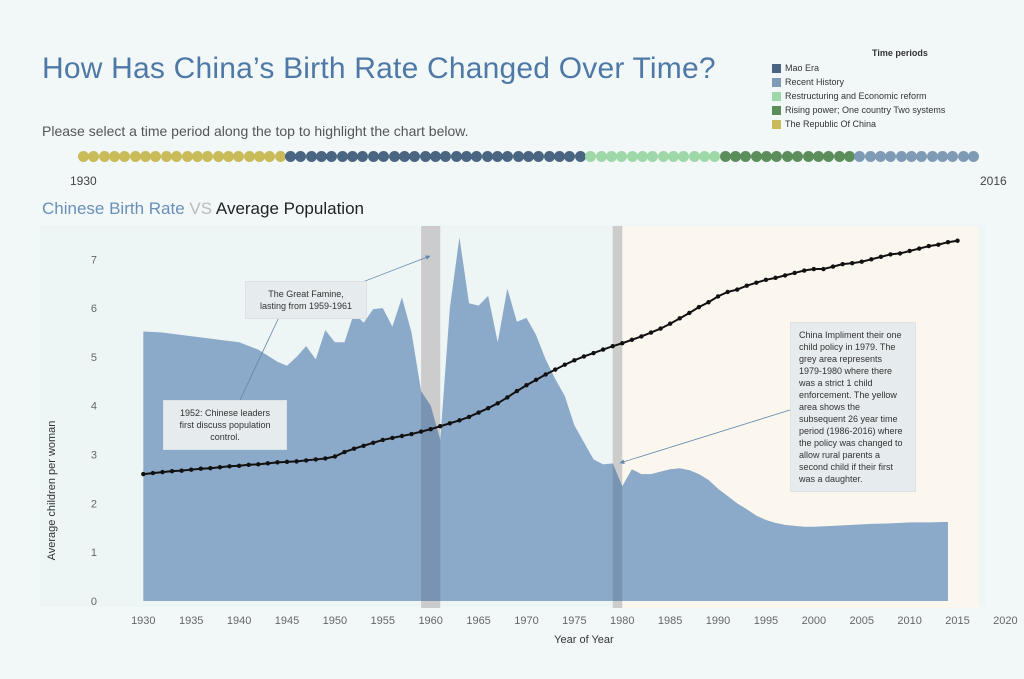  Describe the element at coordinates (808, 82) in the screenshot. I see `legend-item-recent-history: Recent History` at that location.